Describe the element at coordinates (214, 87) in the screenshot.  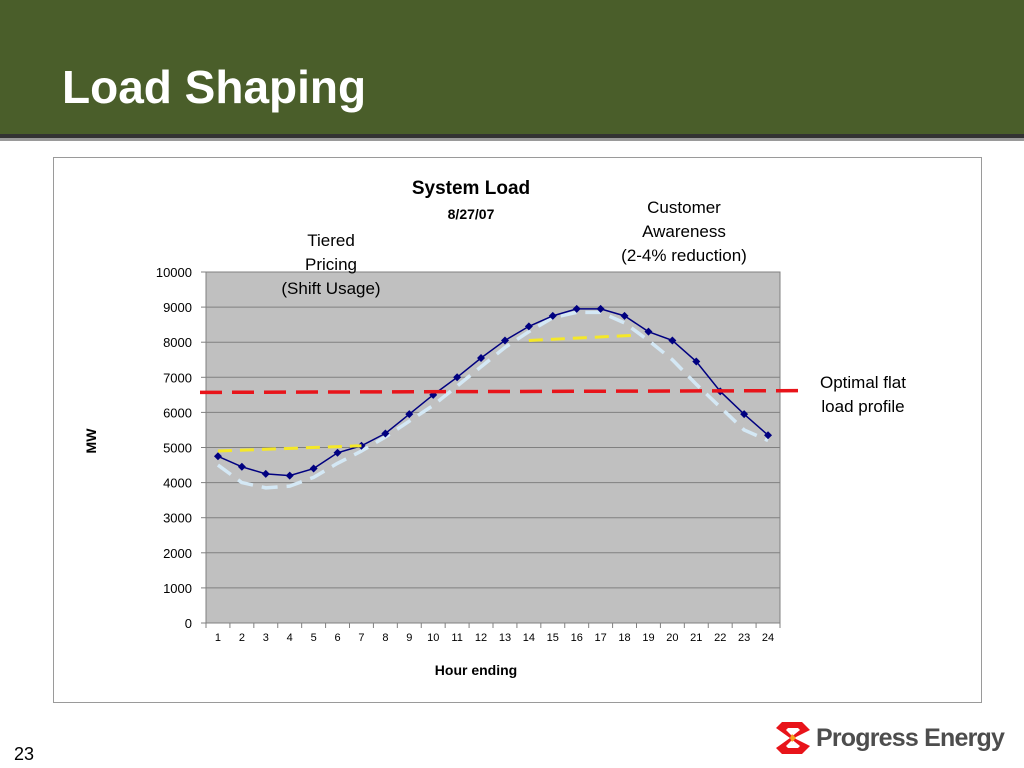
I see `slide-title: Load Shaping` at that location.